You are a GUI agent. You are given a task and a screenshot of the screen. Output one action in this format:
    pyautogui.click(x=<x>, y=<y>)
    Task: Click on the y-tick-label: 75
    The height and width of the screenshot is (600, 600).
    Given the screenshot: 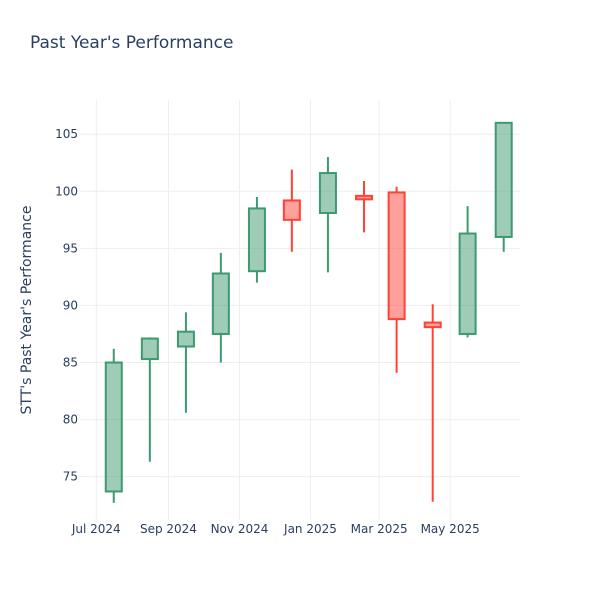 What is the action you would take?
    pyautogui.click(x=70, y=477)
    